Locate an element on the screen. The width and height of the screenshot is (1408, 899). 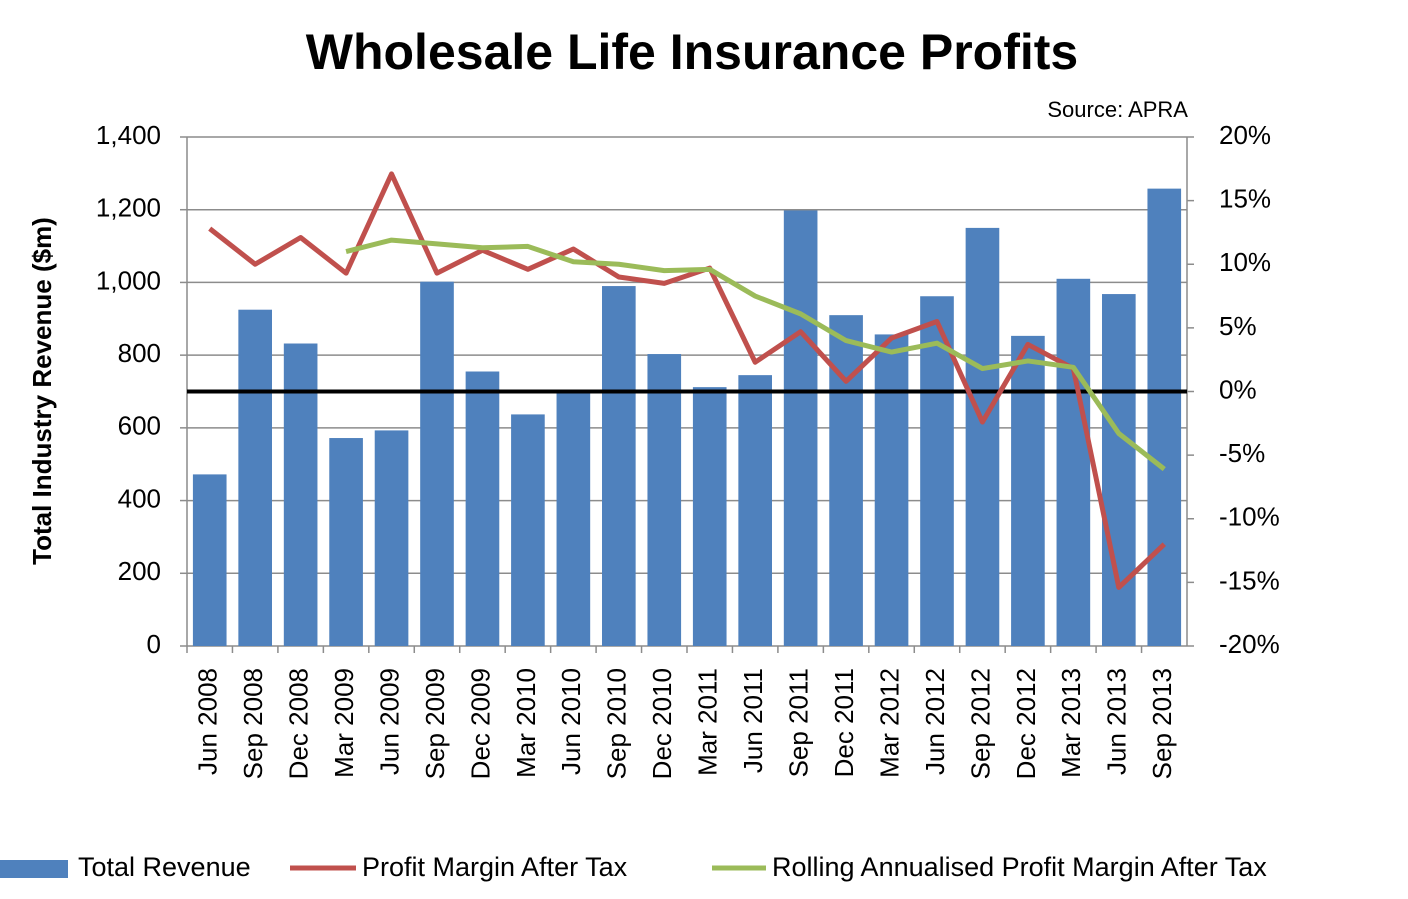
y2-tick-label: 15% is located at coordinates (1245, 199).